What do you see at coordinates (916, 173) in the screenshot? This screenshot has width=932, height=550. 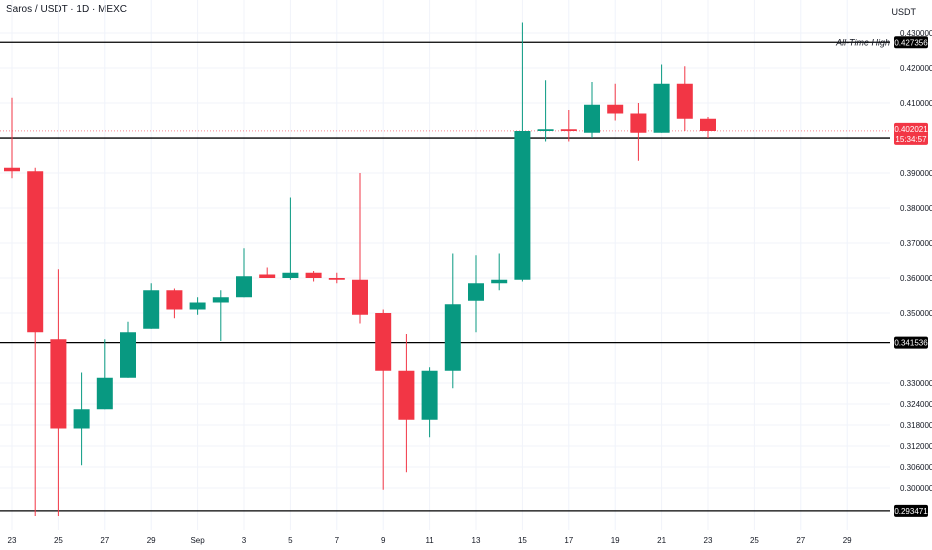 I see `price-tick-label: 0.390000` at bounding box center [916, 173].